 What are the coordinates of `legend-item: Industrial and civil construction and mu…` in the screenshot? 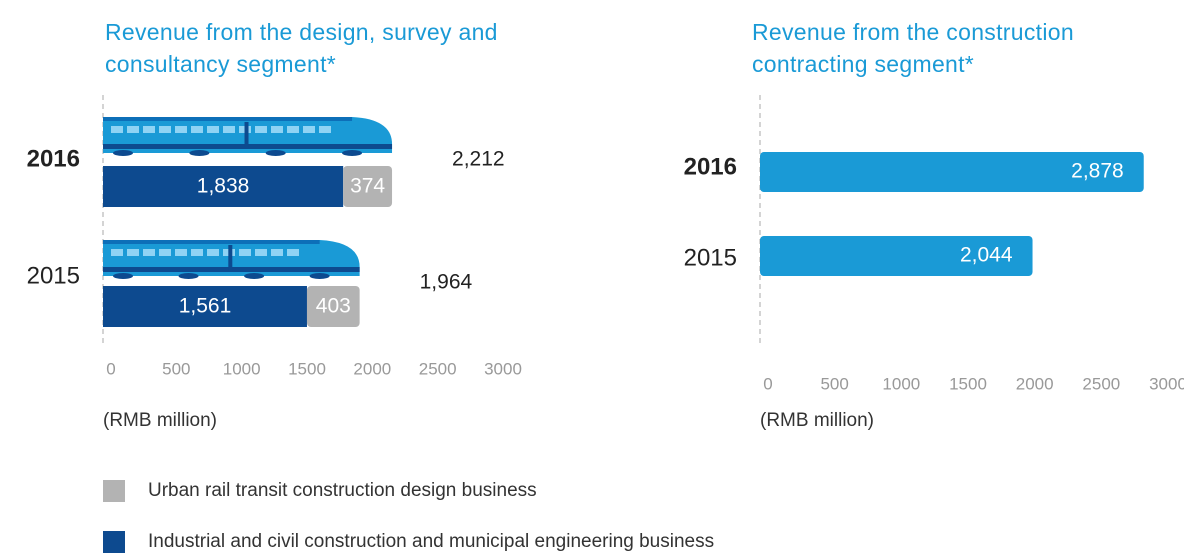 It's located at (408, 542).